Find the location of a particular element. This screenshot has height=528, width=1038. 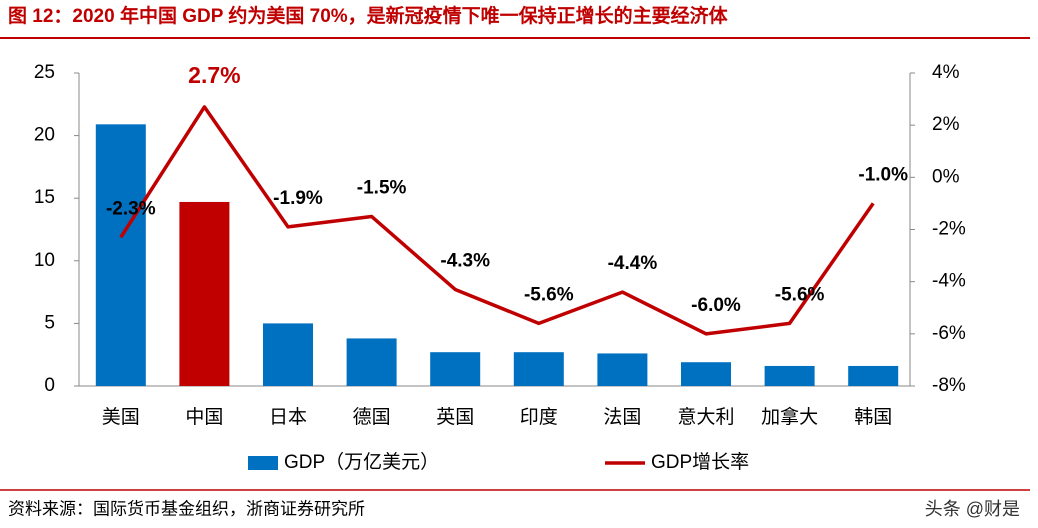

data-label: 2.7% is located at coordinates (214, 75).